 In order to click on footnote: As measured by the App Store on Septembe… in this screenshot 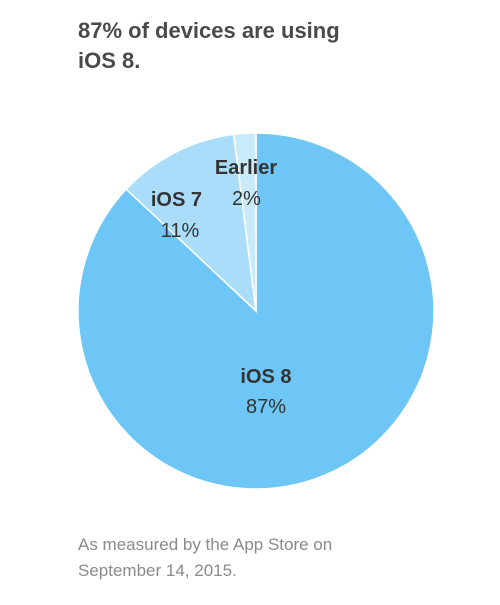, I will do `click(205, 557)`.